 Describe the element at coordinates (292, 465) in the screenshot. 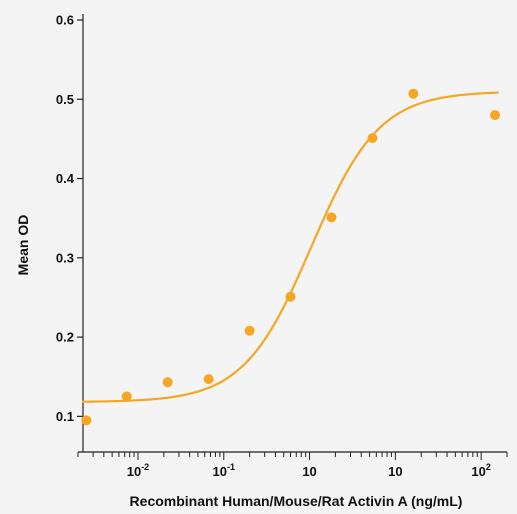

I see `x-axis-ticks: 10⁻² 10⁻¹ 10 10 10²` at that location.